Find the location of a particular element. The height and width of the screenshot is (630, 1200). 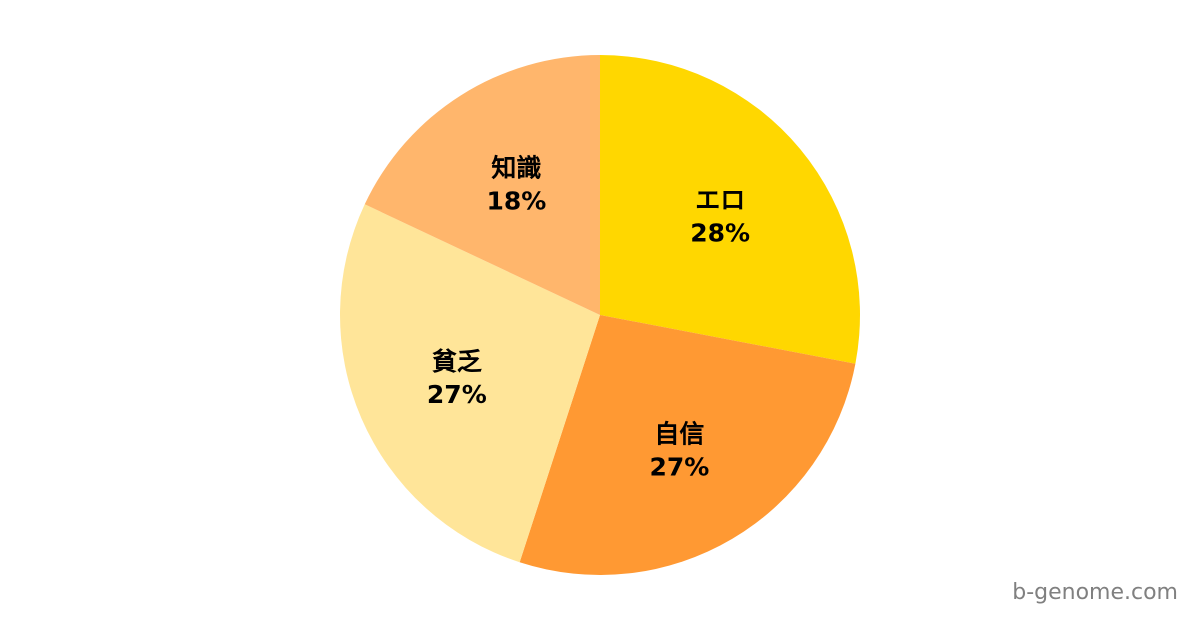

slice-percent-label: 28% is located at coordinates (720, 233).